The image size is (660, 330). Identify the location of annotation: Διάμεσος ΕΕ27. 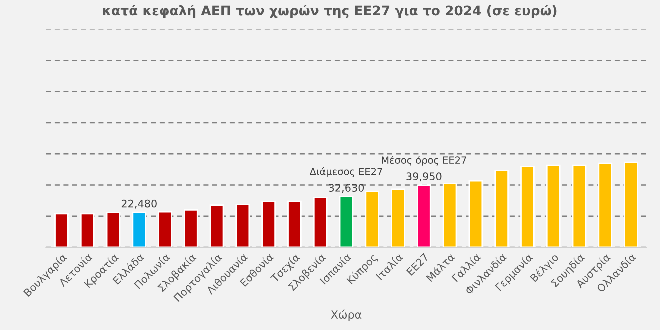
(346, 172).